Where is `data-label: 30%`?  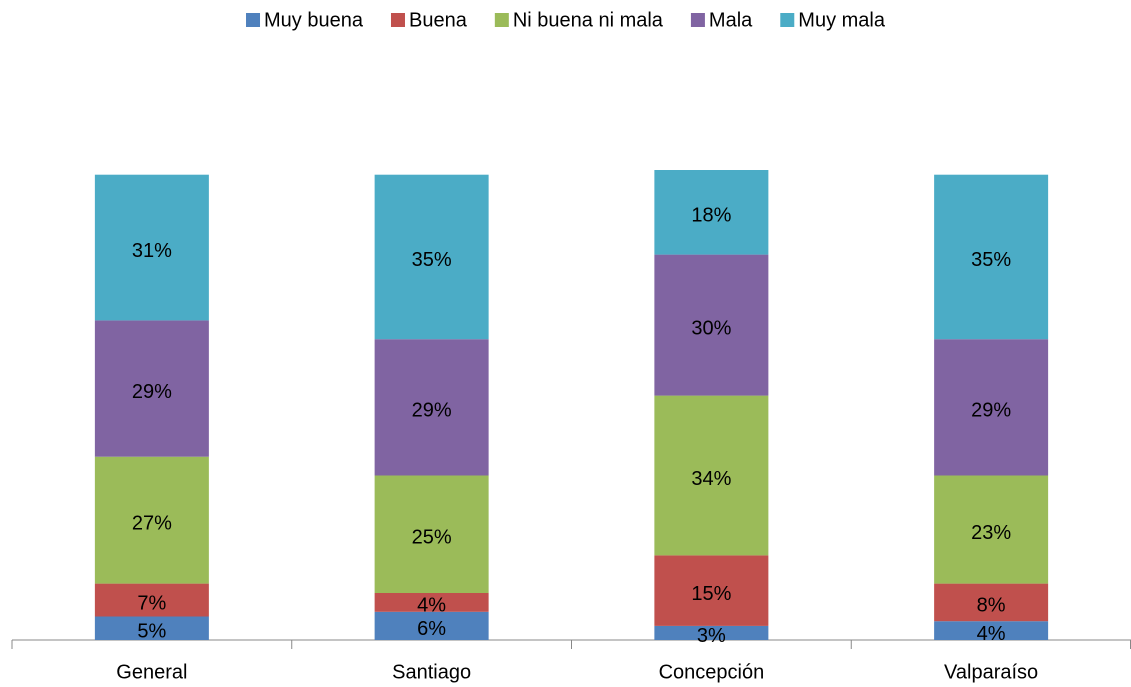
data-label: 30% is located at coordinates (711, 328).